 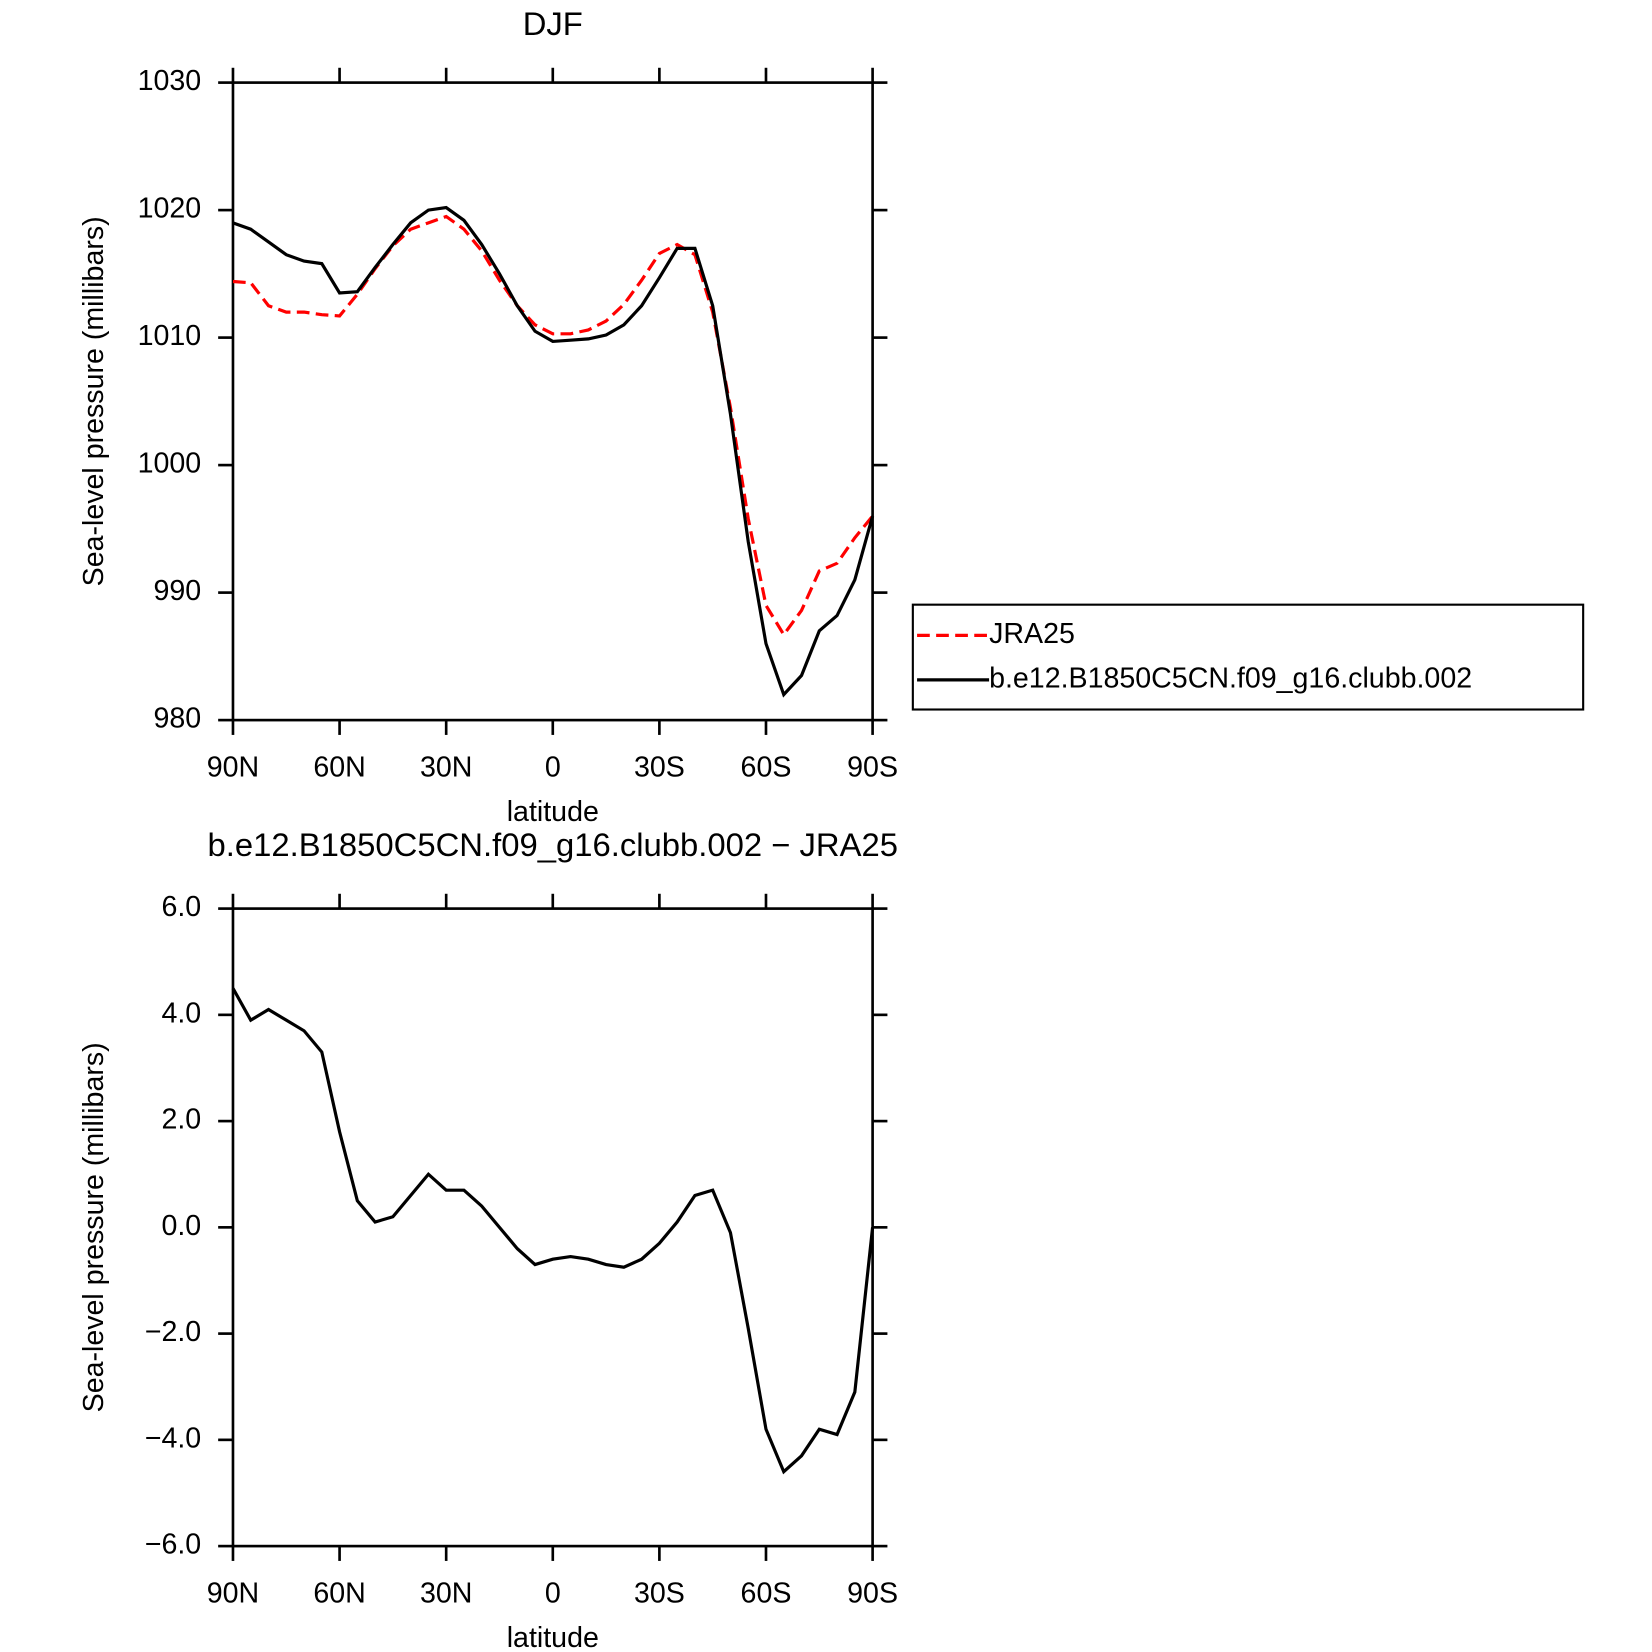 I want to click on y-tick-label: 2.0, so click(x=181, y=1120).